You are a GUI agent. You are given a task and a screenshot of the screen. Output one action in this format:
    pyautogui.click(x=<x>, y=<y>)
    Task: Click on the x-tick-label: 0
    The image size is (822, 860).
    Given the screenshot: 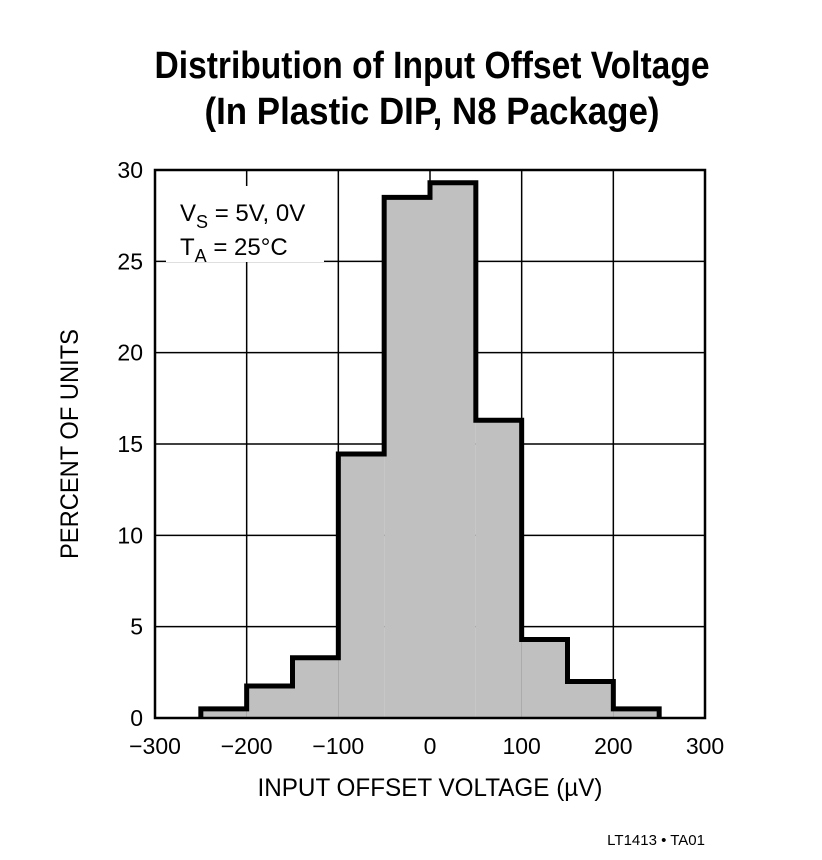 What is the action you would take?
    pyautogui.click(x=430, y=746)
    